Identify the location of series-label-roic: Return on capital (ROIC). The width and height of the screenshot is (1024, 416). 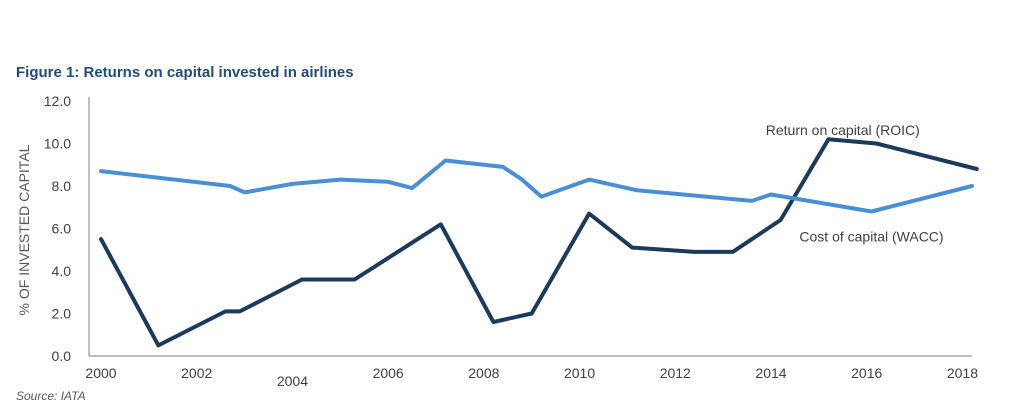
(843, 130).